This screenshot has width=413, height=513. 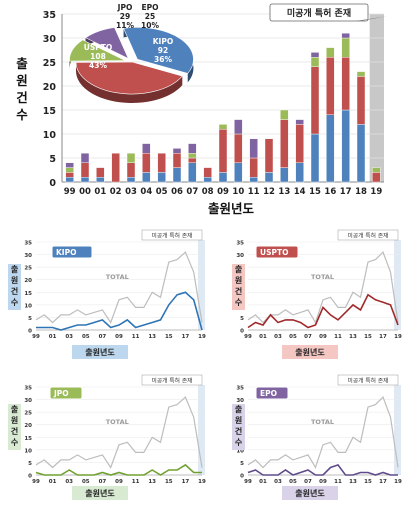 What do you see at coordinates (376, 98) in the screenshot?
I see `unpublished-region` at bounding box center [376, 98].